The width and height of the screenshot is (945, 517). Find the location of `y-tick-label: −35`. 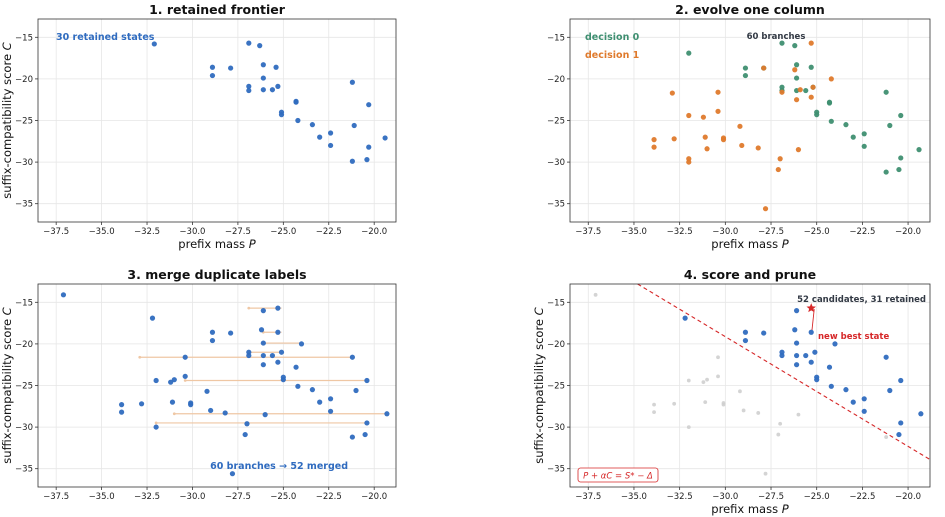

y-tick-label: −35 is located at coordinates (24, 470).